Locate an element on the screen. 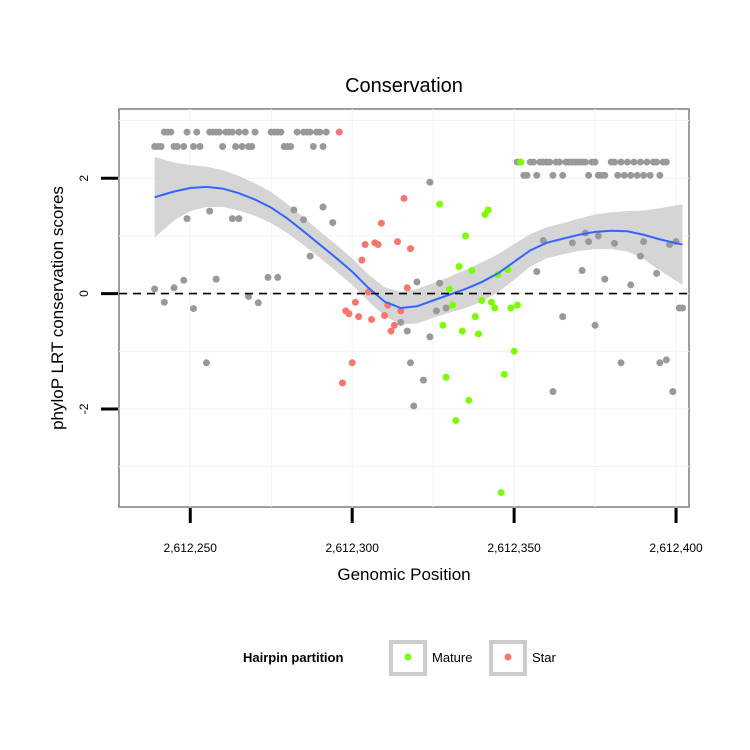  chart-title: Conservation is located at coordinates (404, 86).